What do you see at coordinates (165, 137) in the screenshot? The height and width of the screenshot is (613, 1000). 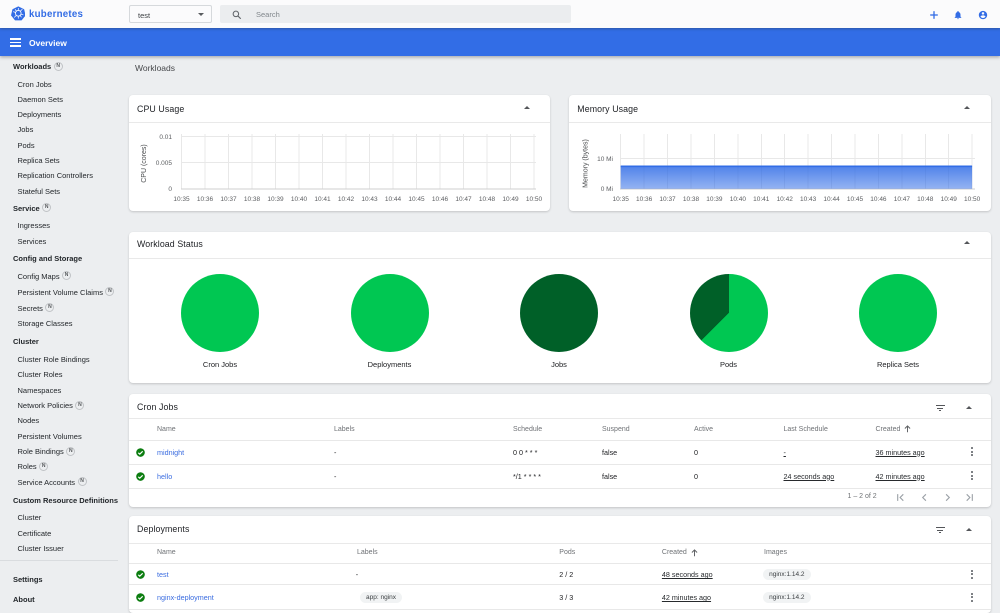 I see `svg-text: 0.01` at bounding box center [165, 137].